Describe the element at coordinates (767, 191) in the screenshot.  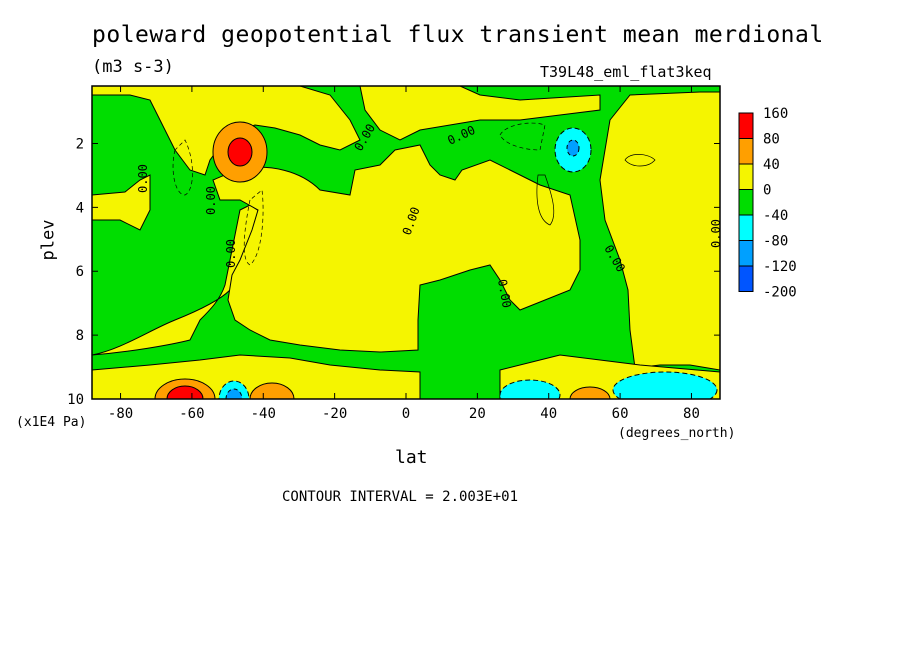
I see `colorbar-label: 0` at that location.